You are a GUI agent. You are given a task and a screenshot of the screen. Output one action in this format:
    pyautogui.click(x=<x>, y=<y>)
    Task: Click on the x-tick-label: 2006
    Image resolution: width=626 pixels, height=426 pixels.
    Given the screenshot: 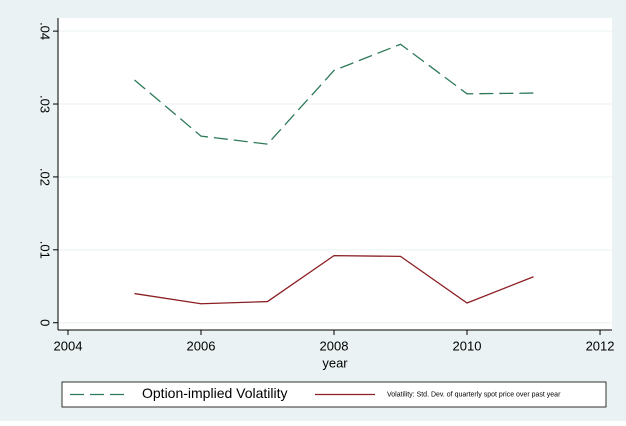 What is the action you would take?
    pyautogui.click(x=201, y=345)
    